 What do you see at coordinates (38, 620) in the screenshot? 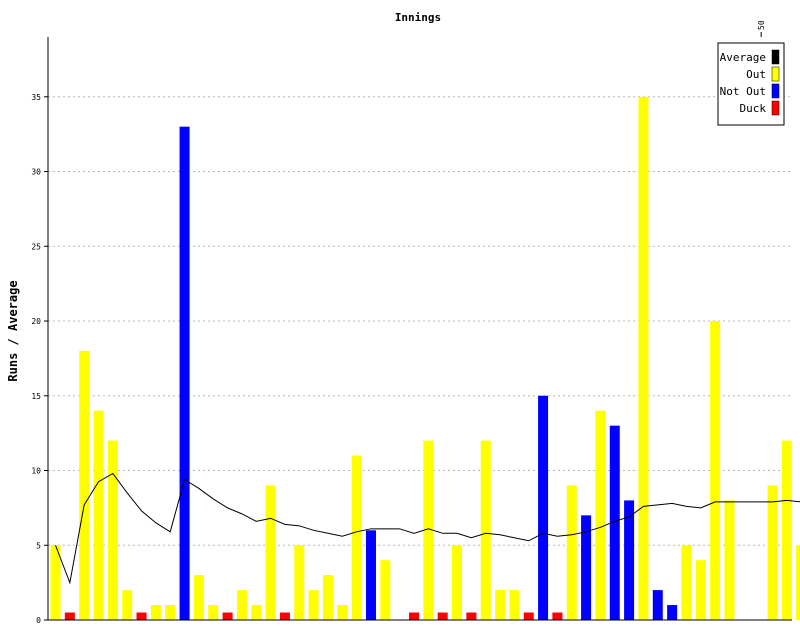
I see `y-tick-label: 0` at bounding box center [38, 620].